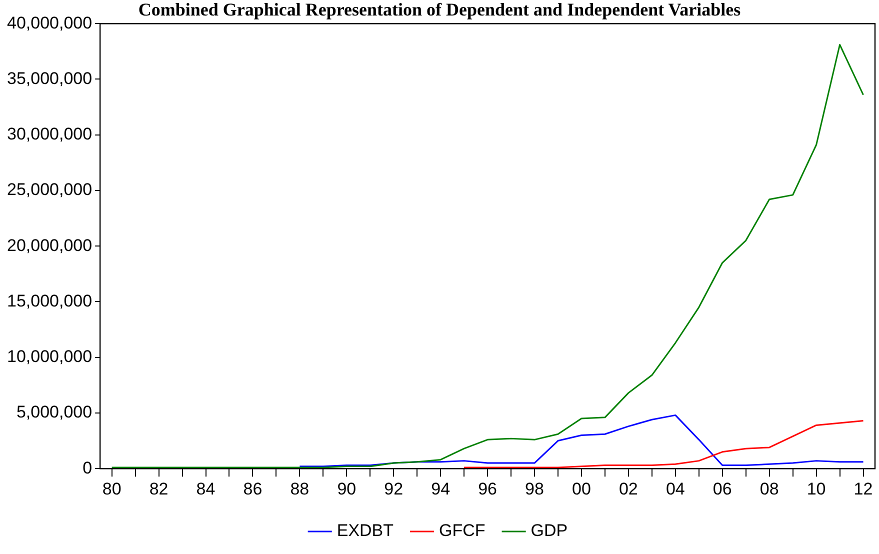 This screenshot has width=879, height=554. Describe the element at coordinates (206, 488) in the screenshot. I see `x-tick-label: 84` at that location.